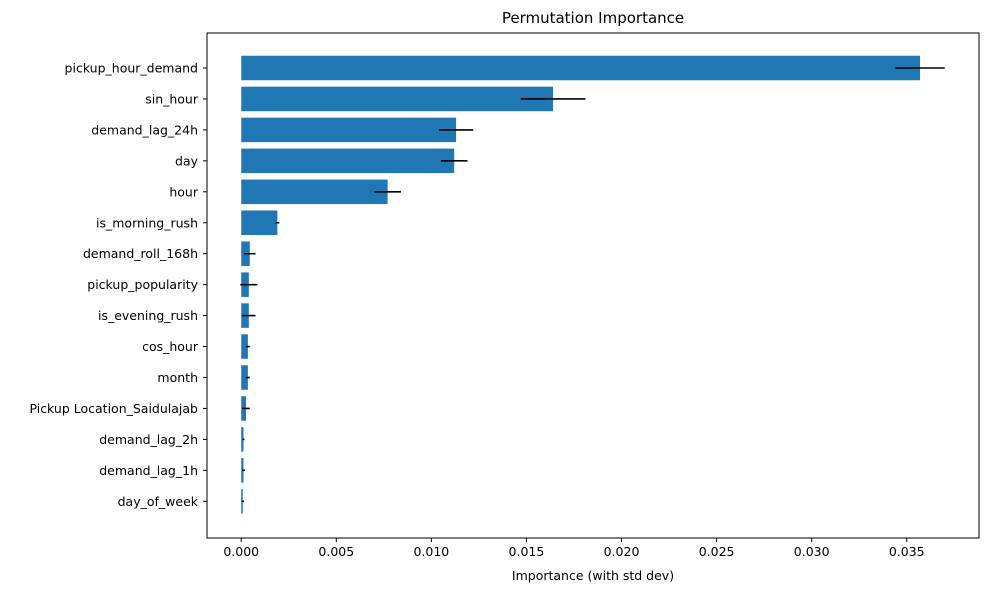  Describe the element at coordinates (593, 575) in the screenshot. I see `x-axis-label: Importance (with std dev)` at that location.